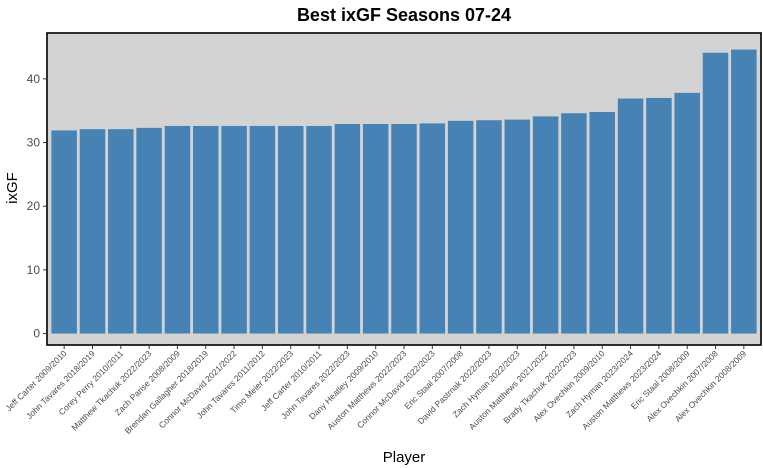 The width and height of the screenshot is (763, 468). Describe the element at coordinates (34, 206) in the screenshot. I see `y-tick-label: 20` at that location.